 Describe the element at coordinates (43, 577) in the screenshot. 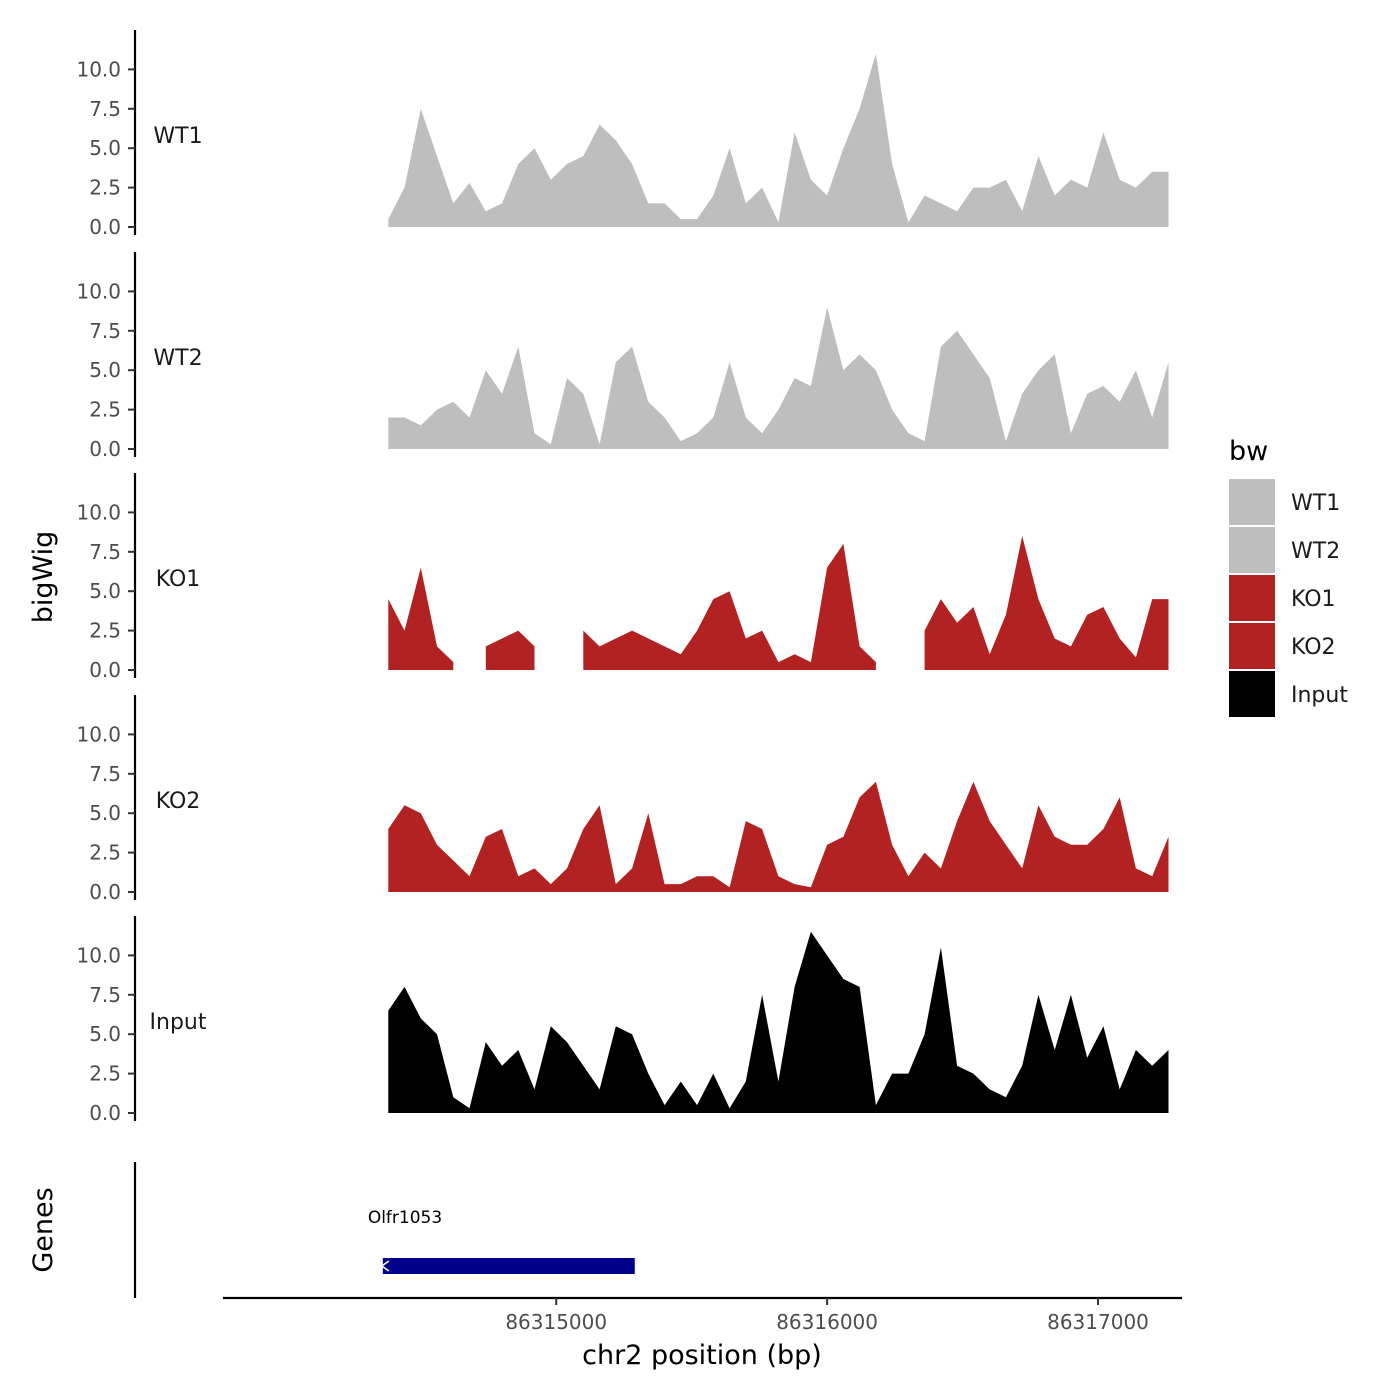

I see `y-axis-title: bigWig` at that location.